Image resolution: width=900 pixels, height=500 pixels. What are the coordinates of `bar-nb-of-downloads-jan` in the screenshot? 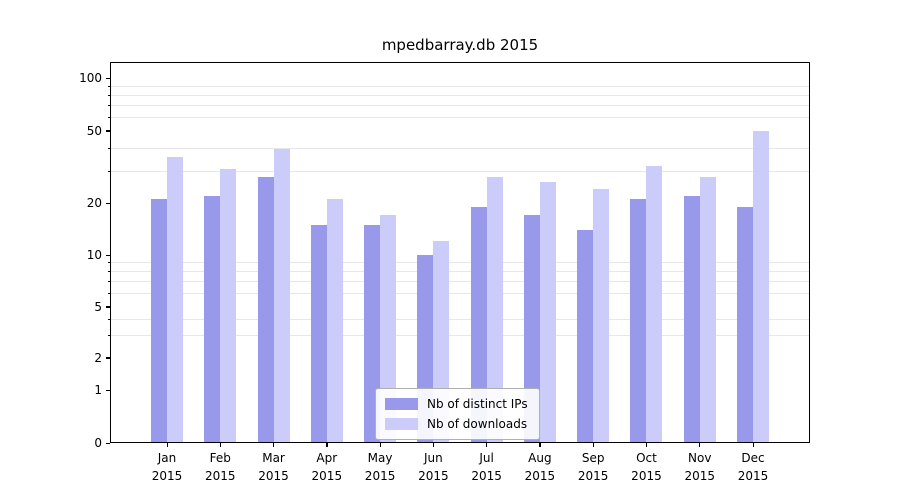 It's located at (175, 299).